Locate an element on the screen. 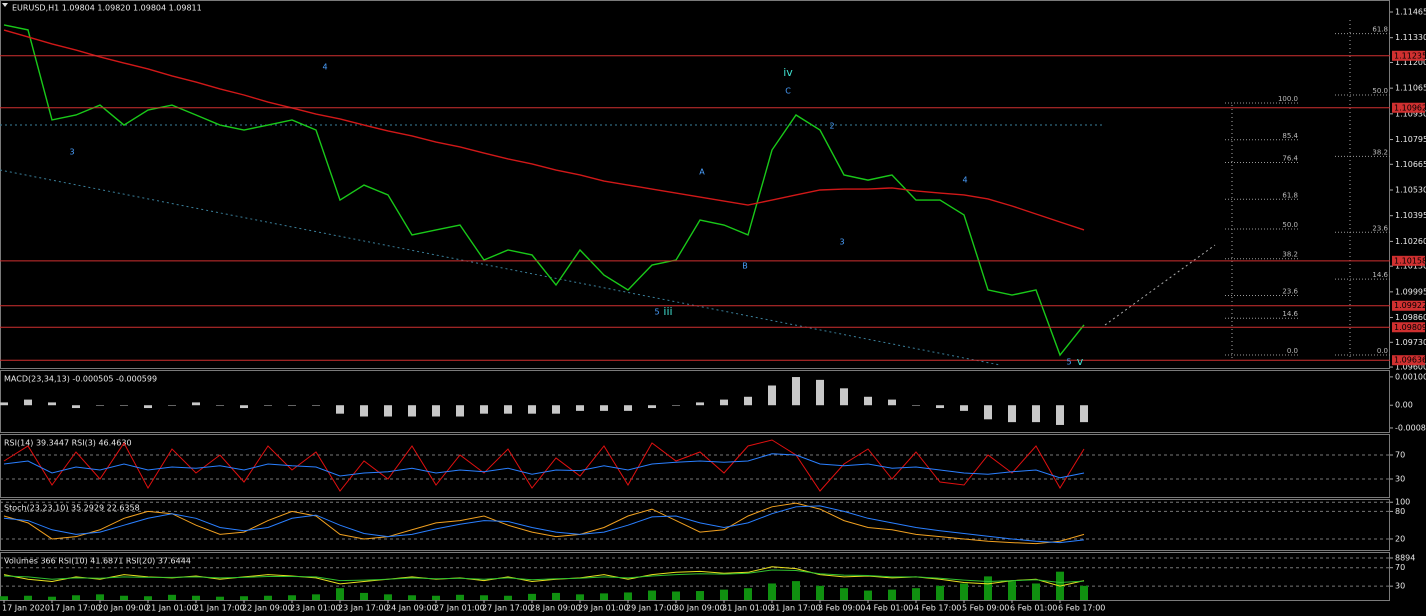 This screenshot has width=1426, height=616. x-tick-label: 5 Feb 09:00 is located at coordinates (985, 608).